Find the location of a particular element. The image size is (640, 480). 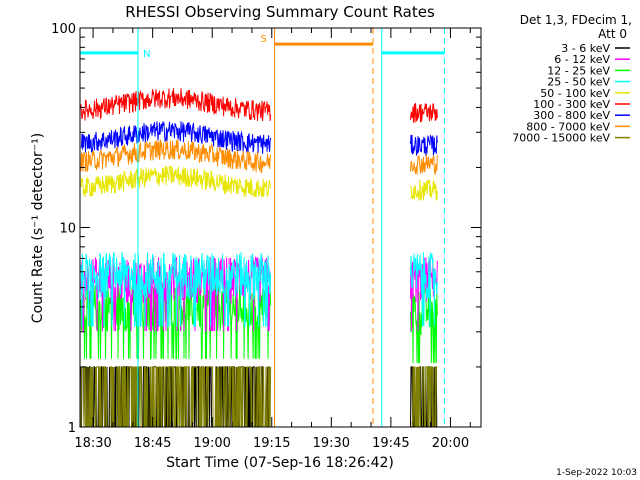

x-tick-label: 20:00 is located at coordinates (450, 443).